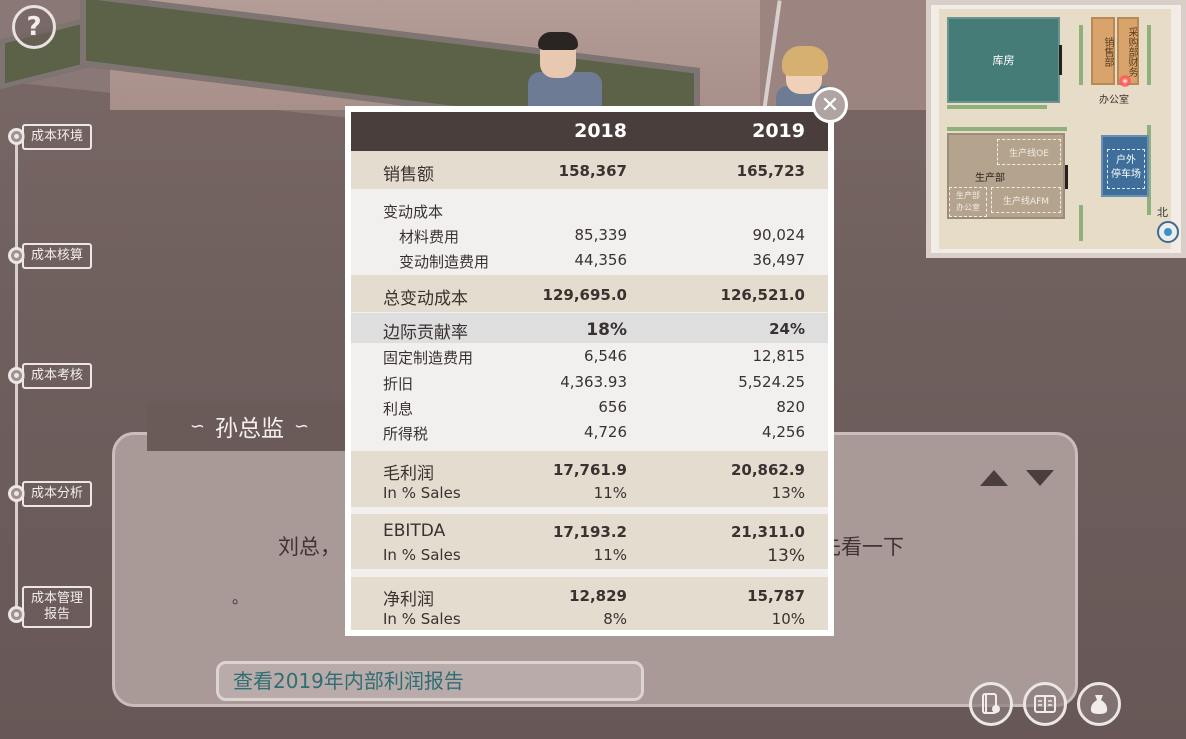 The width and height of the screenshot is (1186, 739). I want to click on row-label: 销售额, so click(408, 175).